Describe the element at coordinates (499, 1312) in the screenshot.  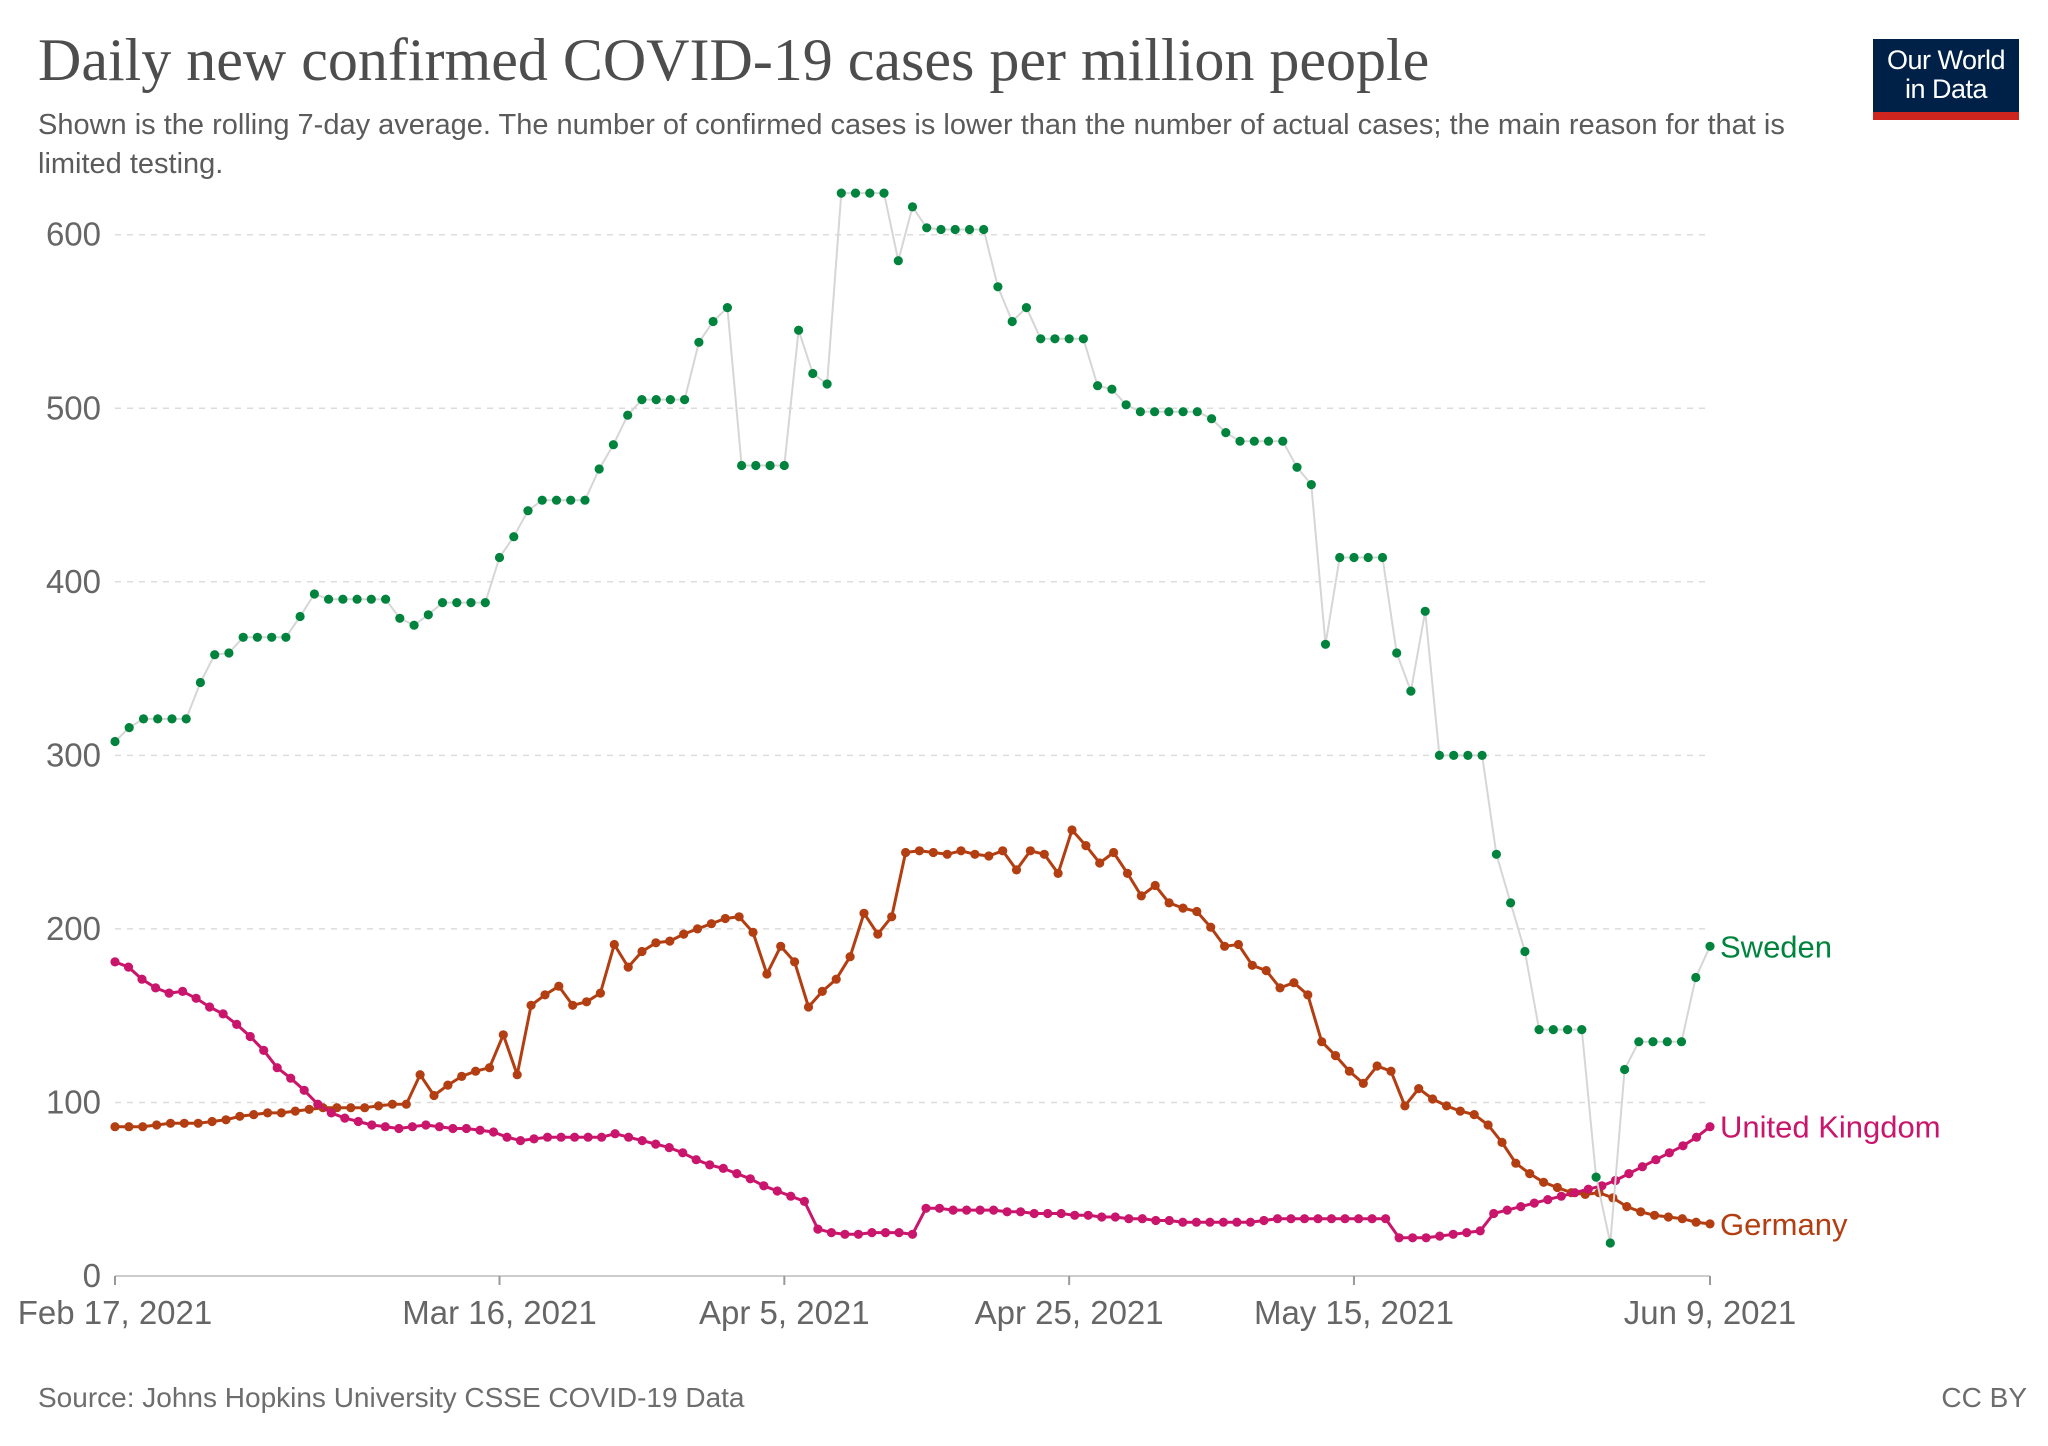
I see `x-tick-label: Mar 16, 2021` at that location.